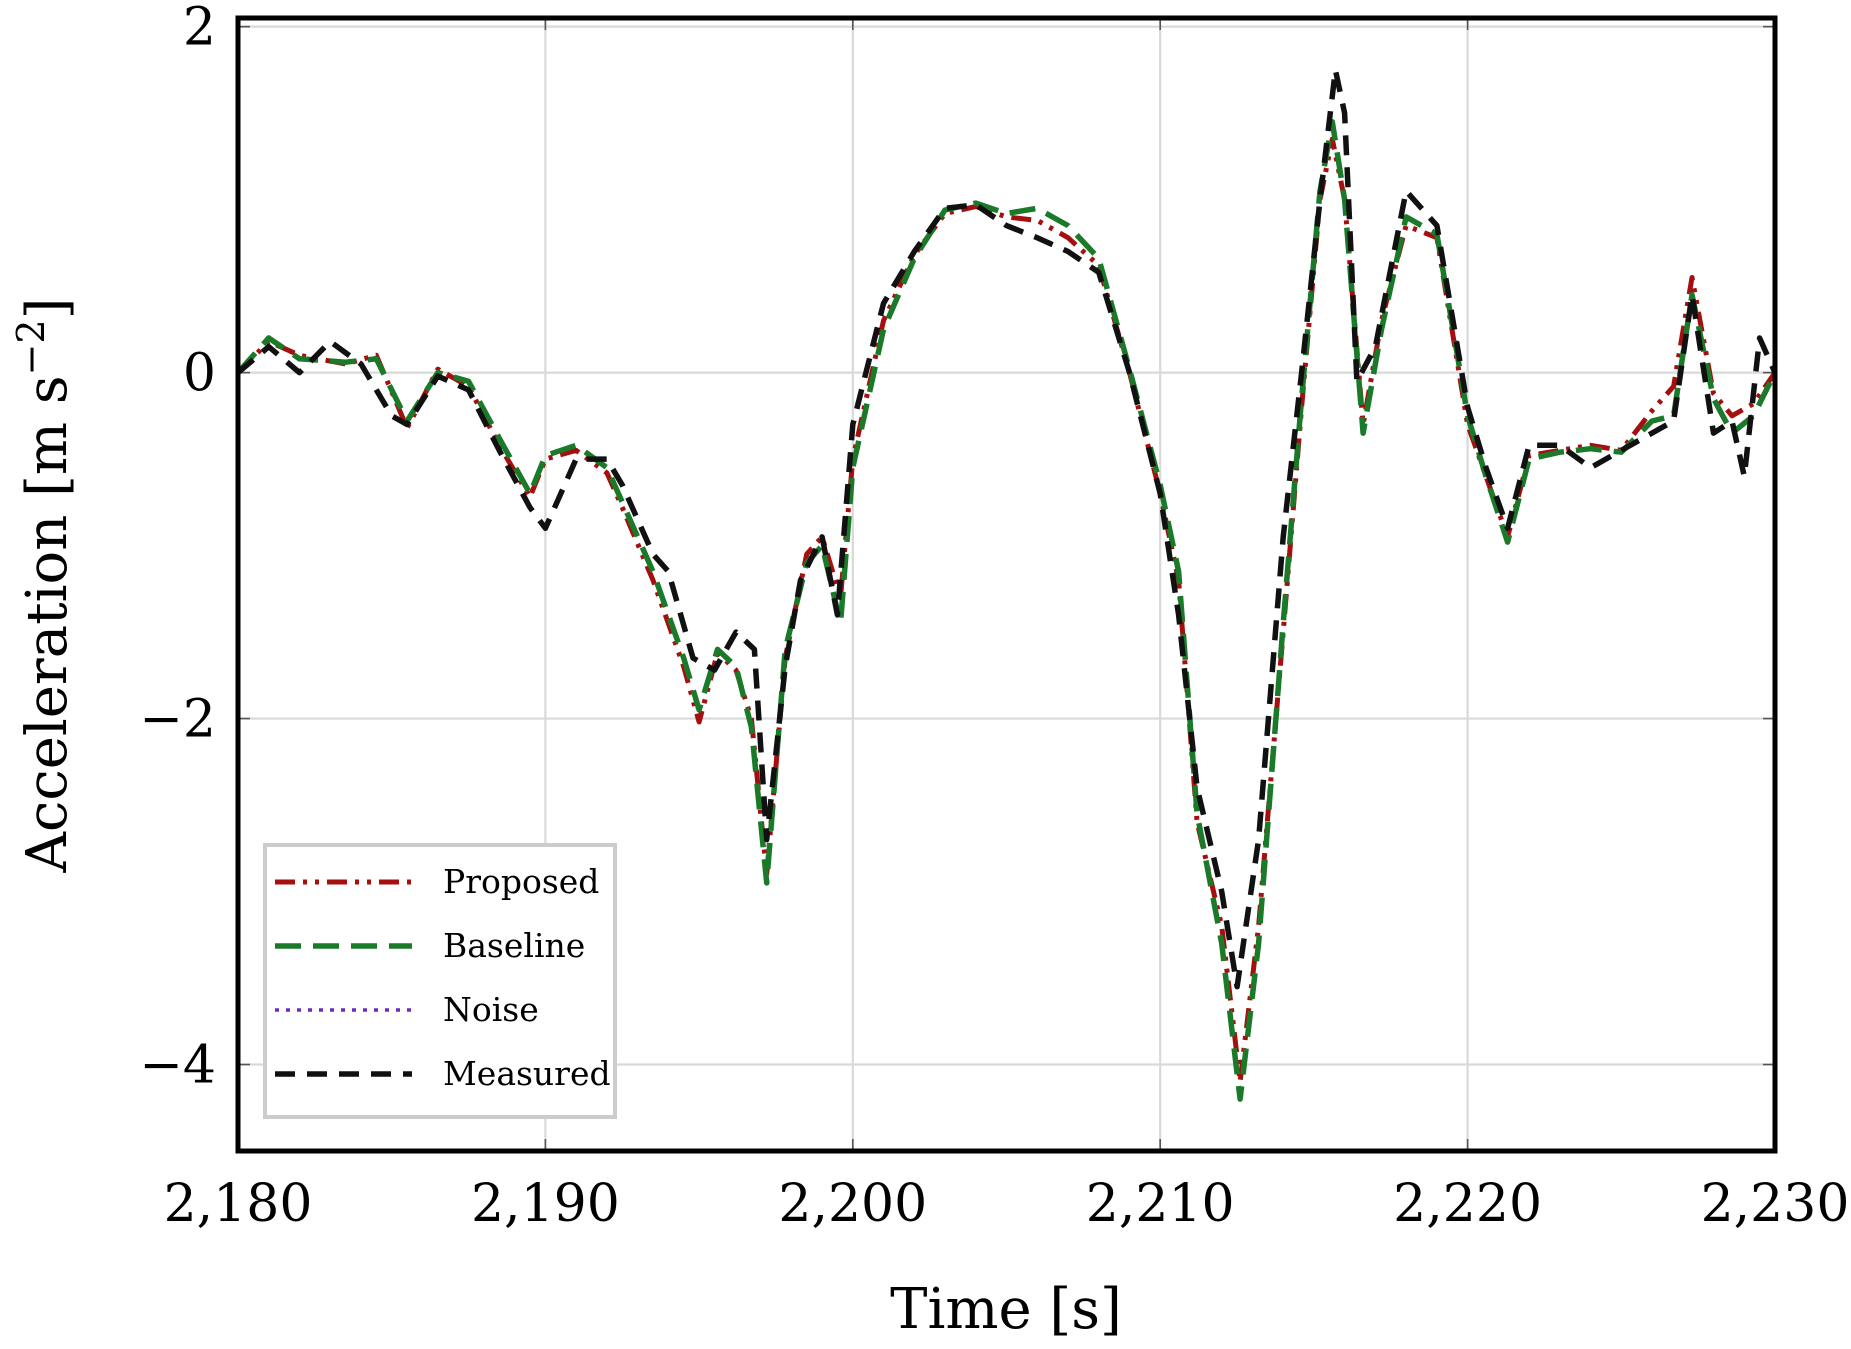 The image size is (1851, 1349). I want to click on x-tick-label: 2,190, so click(545, 1204).